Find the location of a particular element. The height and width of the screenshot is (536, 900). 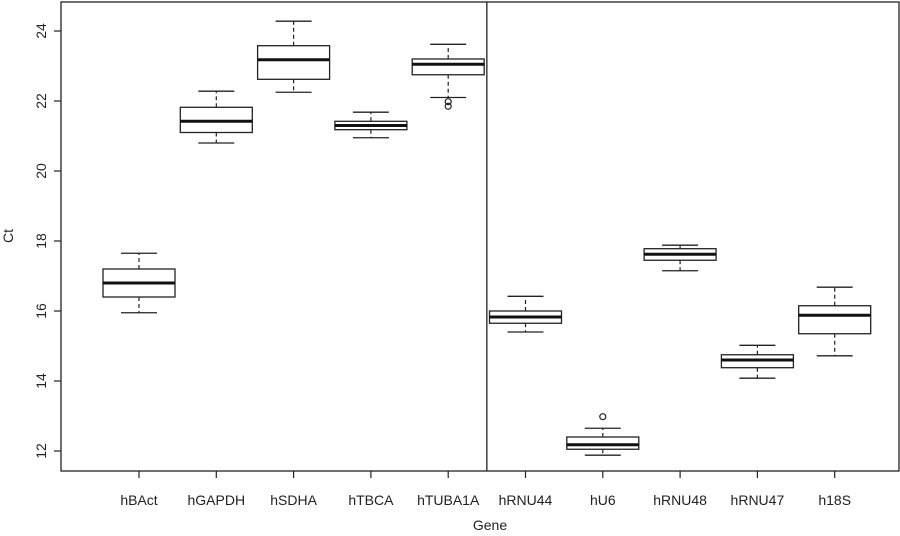

y-axis-title: Ct is located at coordinates (8, 236).